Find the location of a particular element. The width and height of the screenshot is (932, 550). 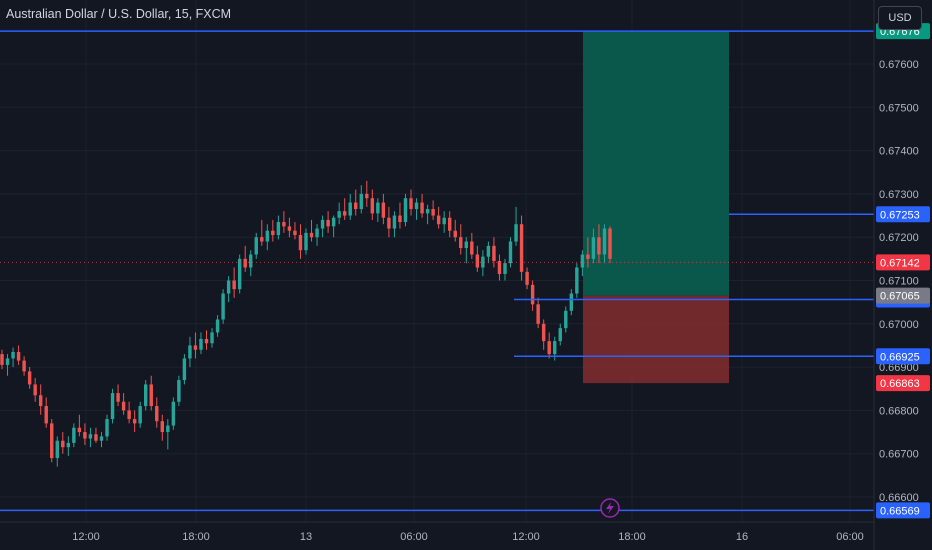

line-price-badge: 0.66925 is located at coordinates (900, 357).